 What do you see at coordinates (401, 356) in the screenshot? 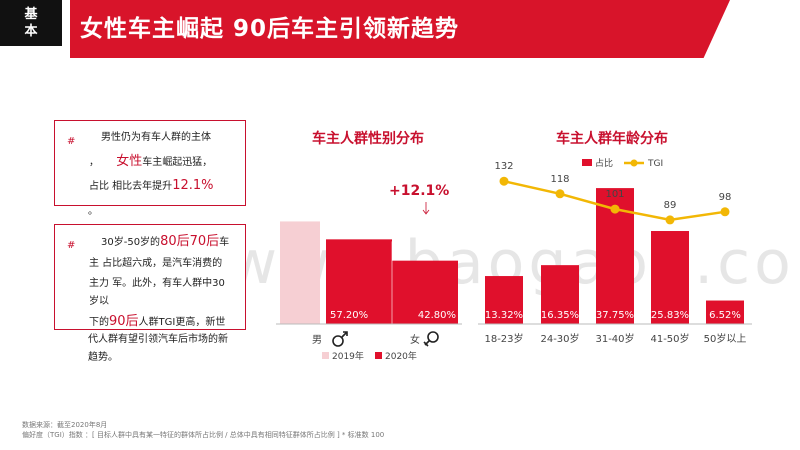
I see `legend-label-2020: 2020年` at bounding box center [401, 356].